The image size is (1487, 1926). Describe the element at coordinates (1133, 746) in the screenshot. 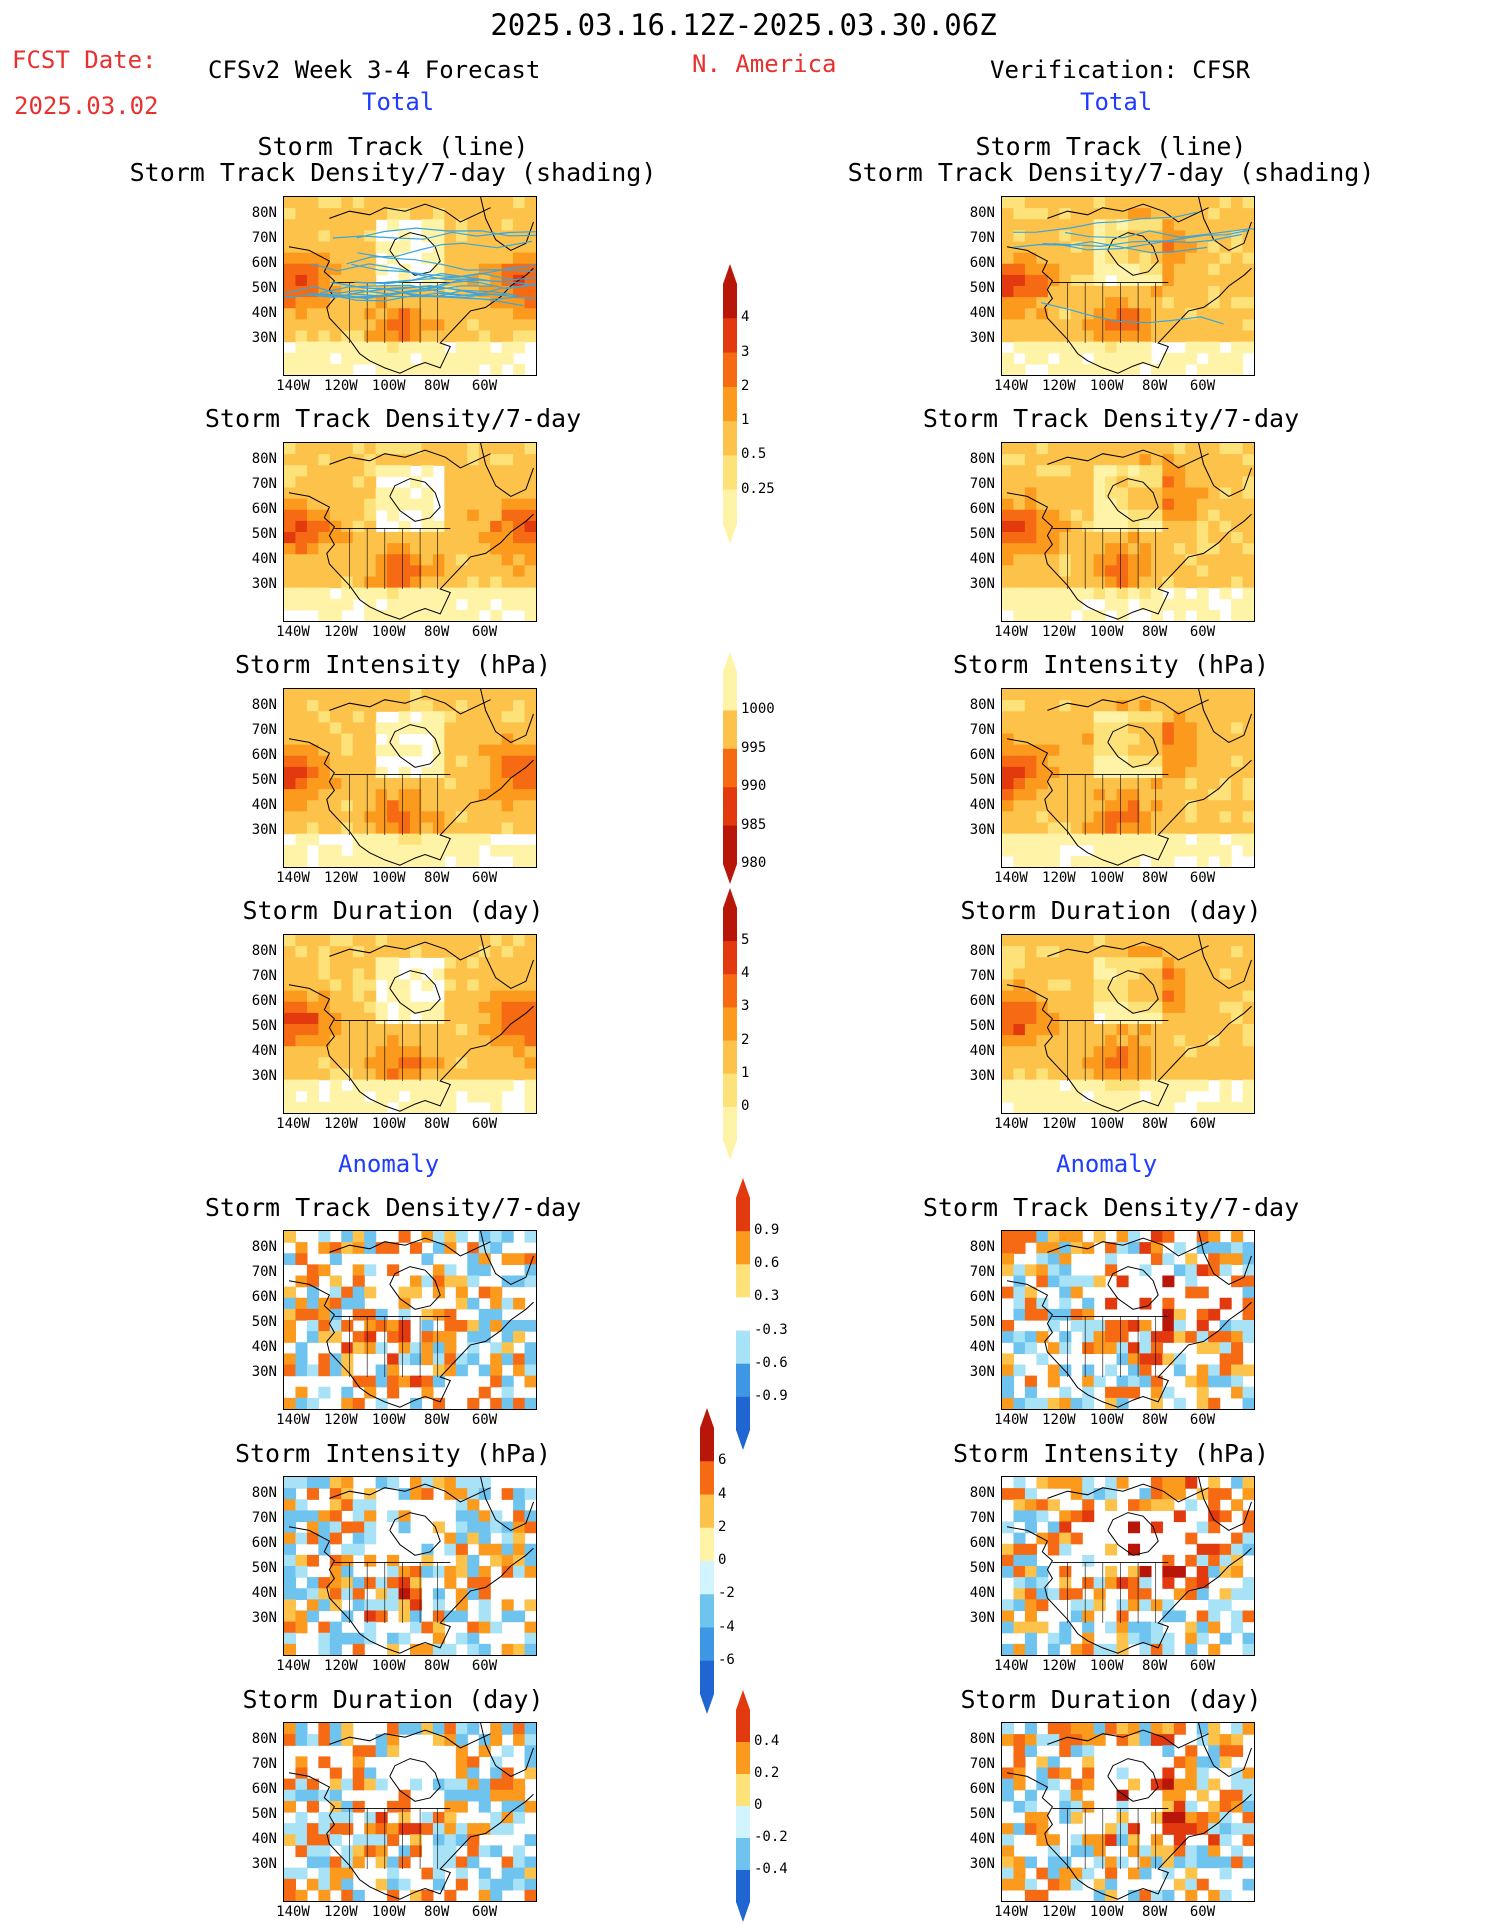

I see `coastline` at that location.